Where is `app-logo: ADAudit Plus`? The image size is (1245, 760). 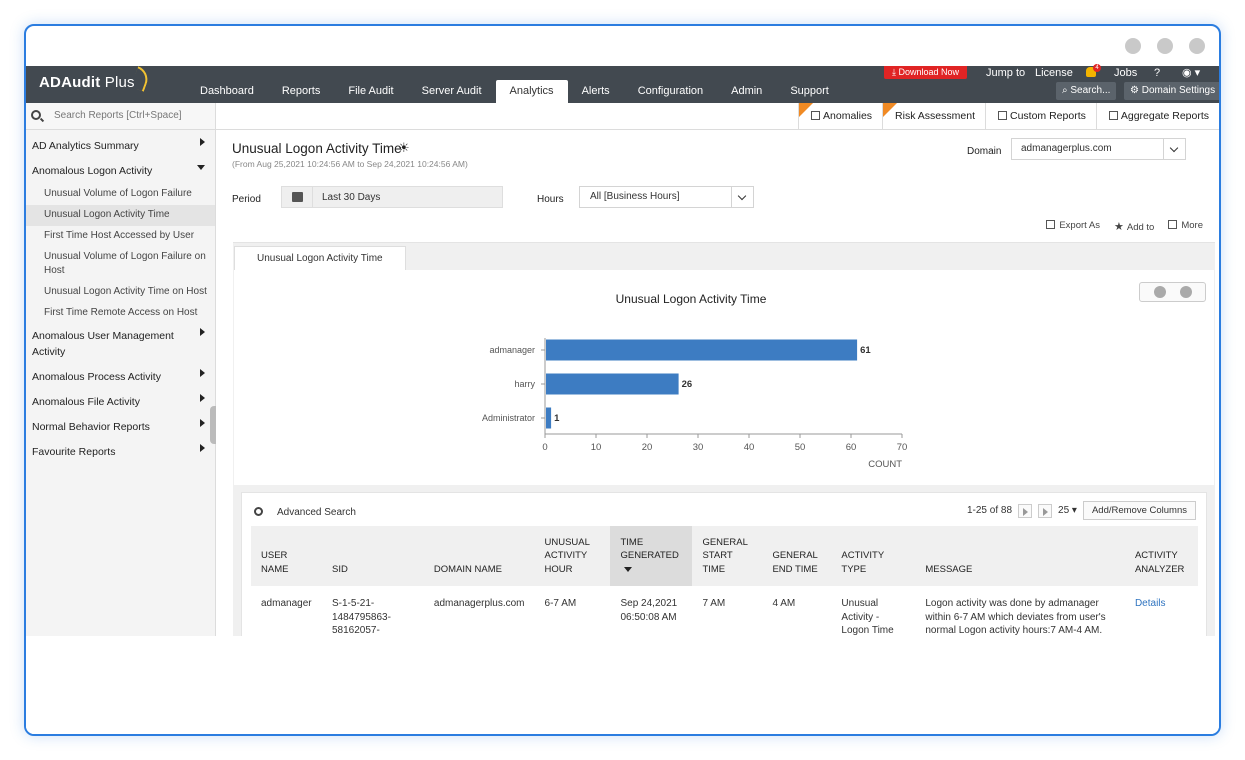
app-logo: ADAudit Plus is located at coordinates (87, 82).